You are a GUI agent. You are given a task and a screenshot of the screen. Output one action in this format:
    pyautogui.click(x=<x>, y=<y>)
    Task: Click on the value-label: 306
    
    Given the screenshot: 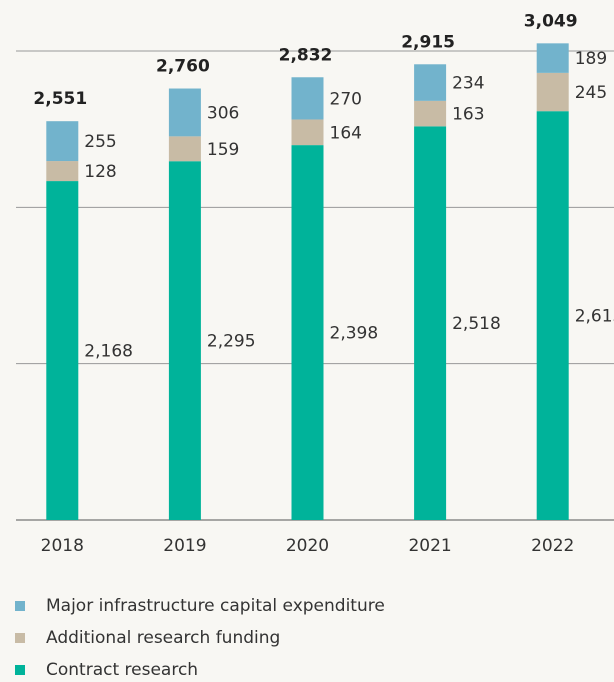 What is the action you would take?
    pyautogui.click(x=223, y=113)
    